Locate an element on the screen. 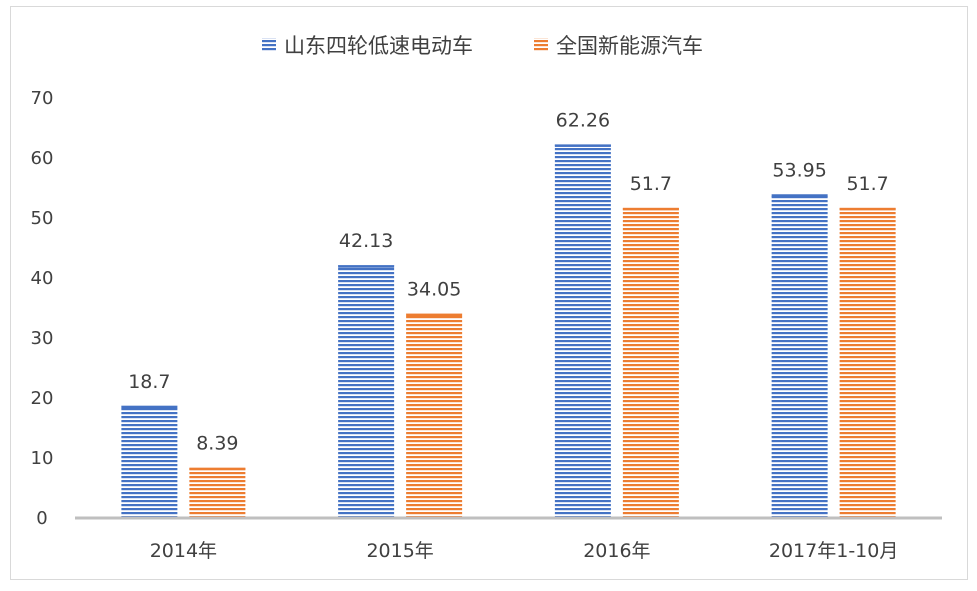 The image size is (977, 591). y-tick-label: 40 is located at coordinates (42, 278).